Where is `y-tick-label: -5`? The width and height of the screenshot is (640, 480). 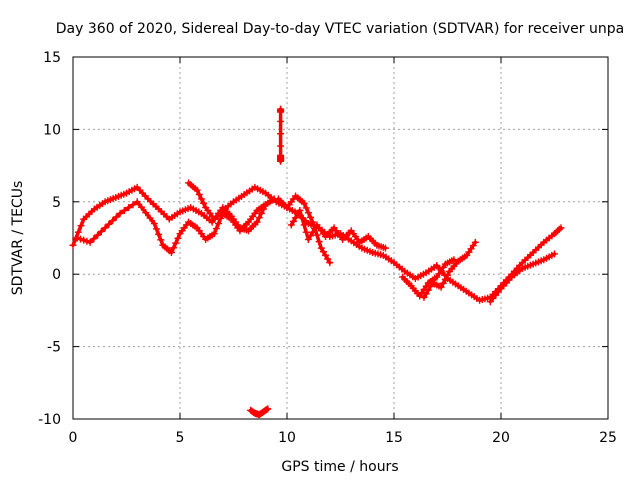
y-tick-label: -5 is located at coordinates (54, 348).